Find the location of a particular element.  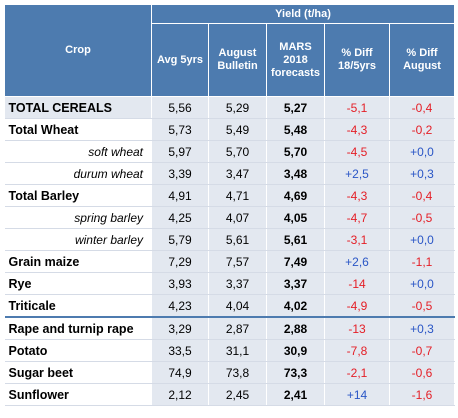

diff-5yrs-cell: -7,8 is located at coordinates (357, 350).